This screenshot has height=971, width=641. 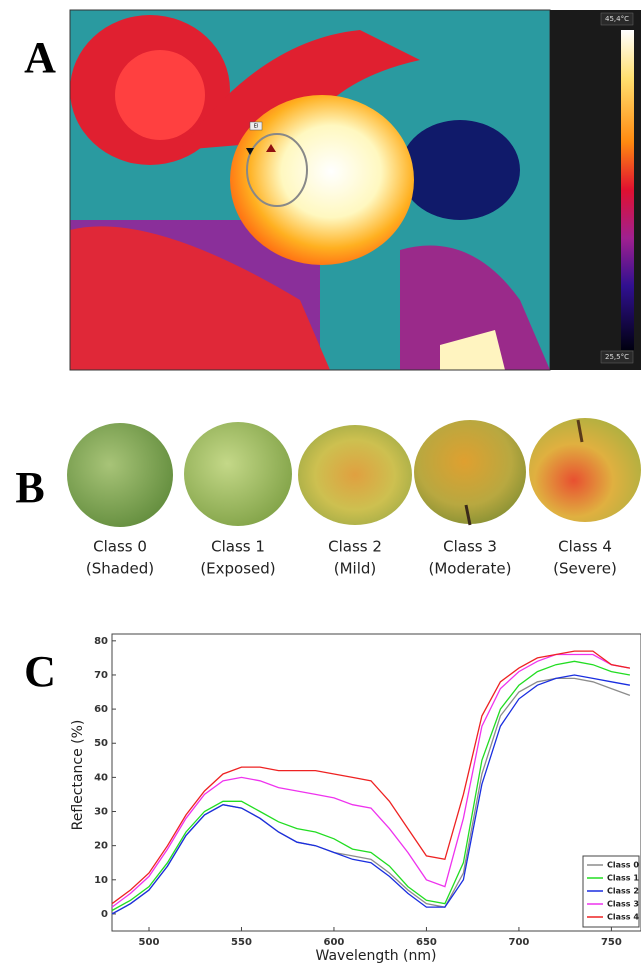 What do you see at coordinates (376, 956) in the screenshot?
I see `x-axis-label: Wavelength (nm)` at bounding box center [376, 956].